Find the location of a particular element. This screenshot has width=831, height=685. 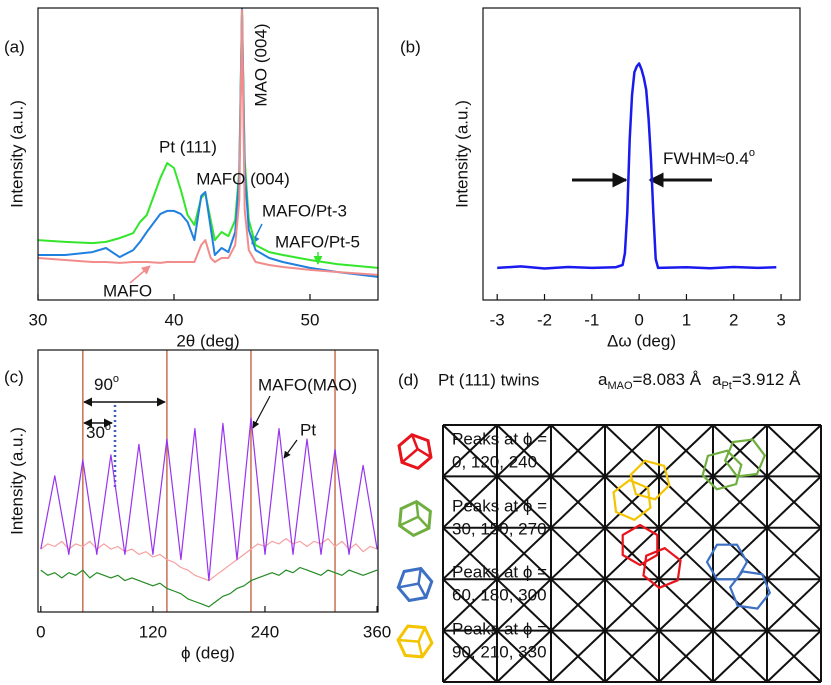

series-label: MAFO/Pt-3 is located at coordinates (304, 210).